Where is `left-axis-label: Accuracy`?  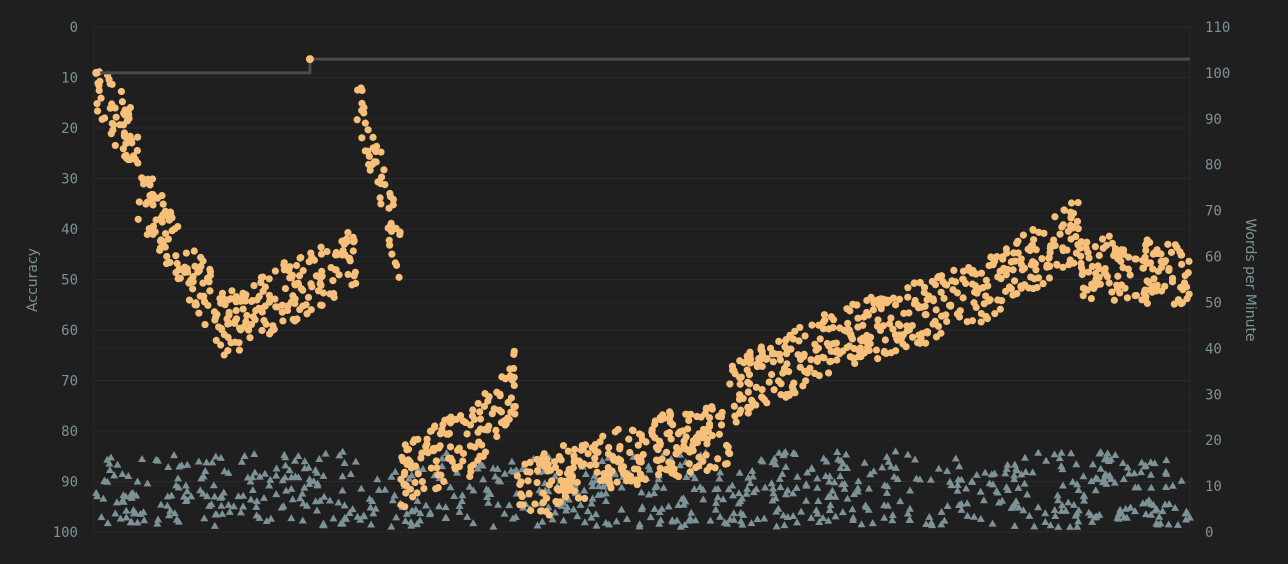 left-axis-label: Accuracy is located at coordinates (33, 280).